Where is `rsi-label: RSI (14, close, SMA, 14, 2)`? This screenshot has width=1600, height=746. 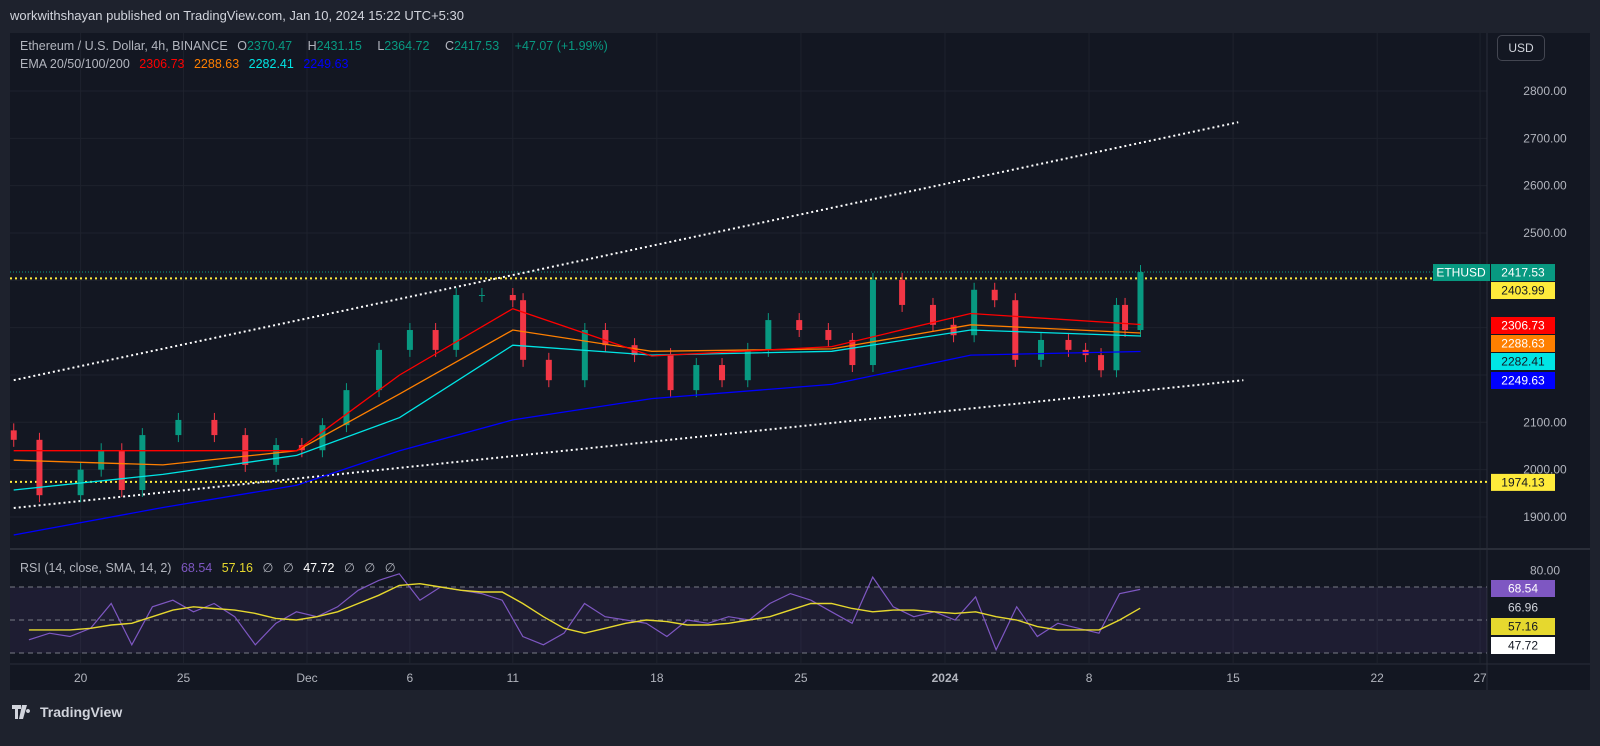 rsi-label: RSI (14, close, SMA, 14, 2) is located at coordinates (96, 568).